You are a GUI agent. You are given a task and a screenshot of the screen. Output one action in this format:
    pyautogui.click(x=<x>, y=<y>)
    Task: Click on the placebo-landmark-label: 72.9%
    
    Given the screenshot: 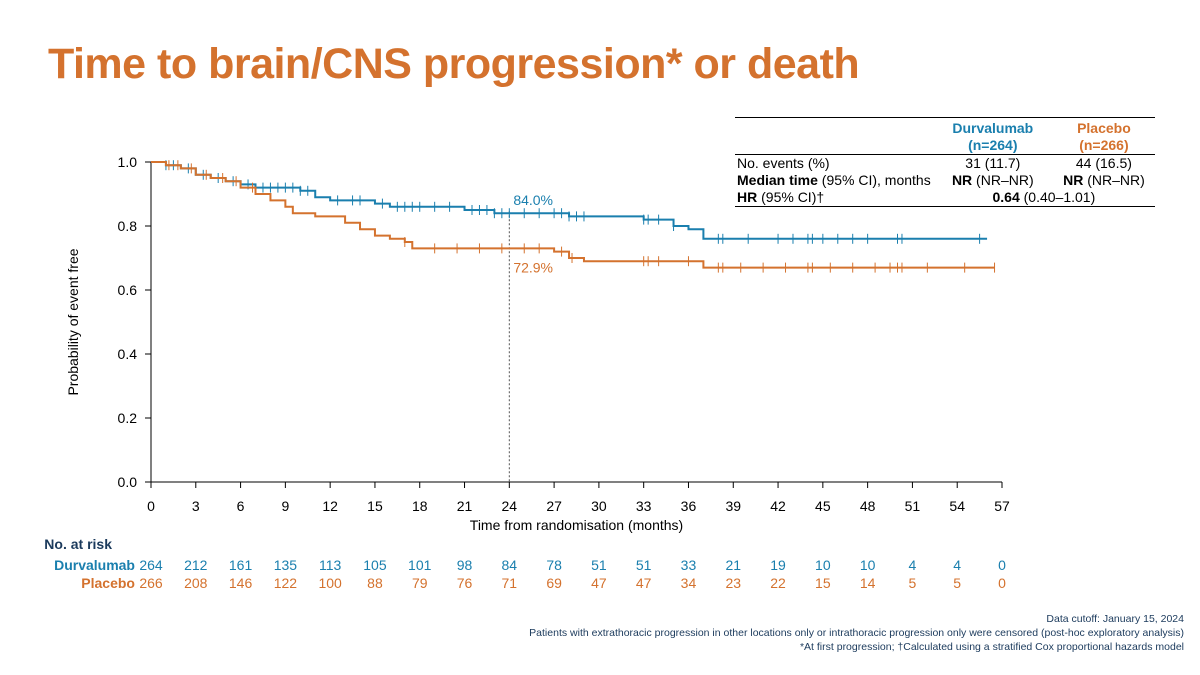 What is the action you would take?
    pyautogui.click(x=533, y=268)
    